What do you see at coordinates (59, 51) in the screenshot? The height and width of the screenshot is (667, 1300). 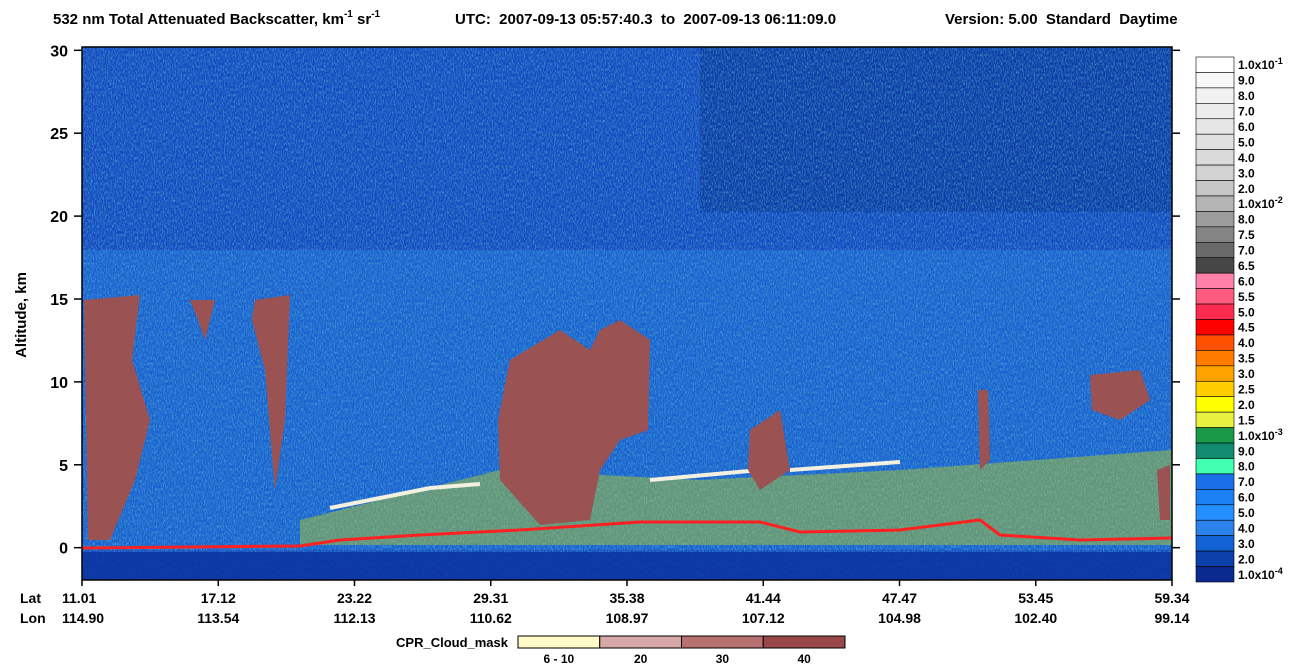 I see `y-tick-label: 30` at bounding box center [59, 51].